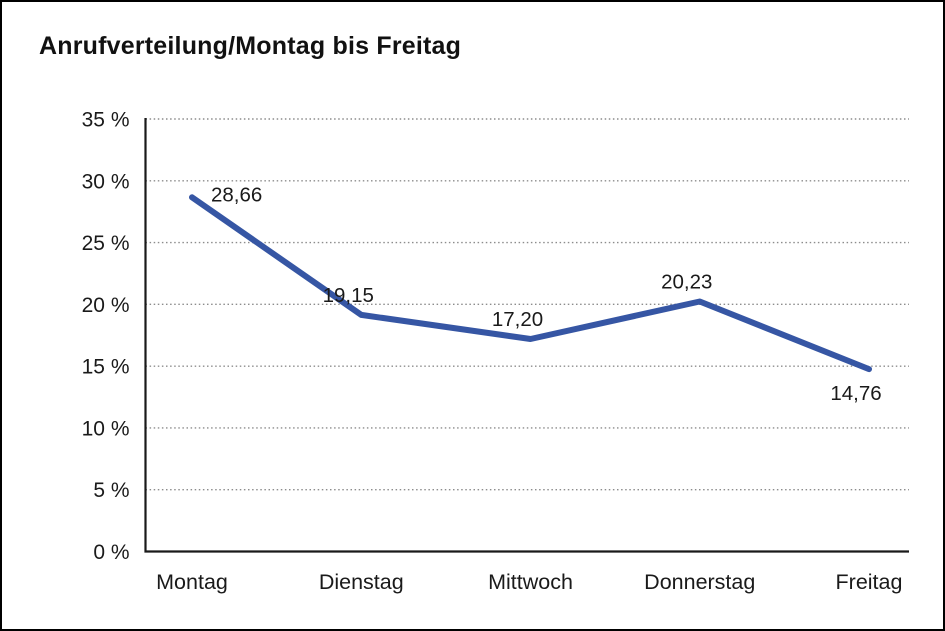 The width and height of the screenshot is (945, 631). What do you see at coordinates (517, 319) in the screenshot?
I see `point-label-2: 17,20` at bounding box center [517, 319].